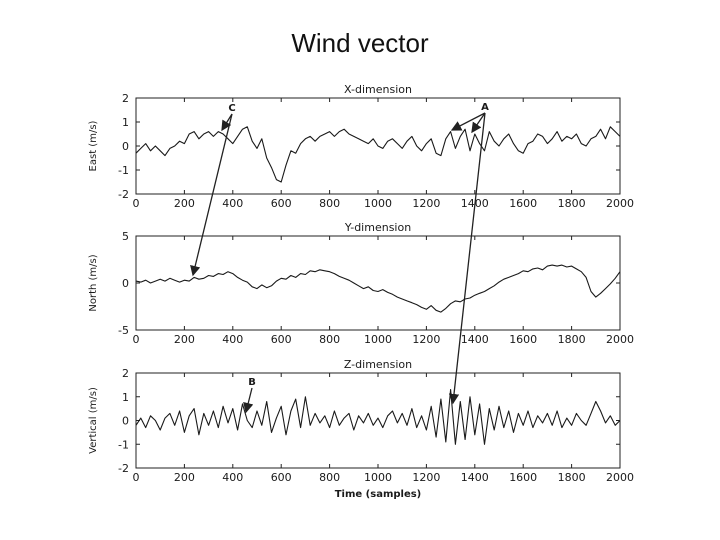 This screenshot has height=540, width=720. What do you see at coordinates (125, 236) in the screenshot?
I see `y-tick-label: 5` at bounding box center [125, 236].